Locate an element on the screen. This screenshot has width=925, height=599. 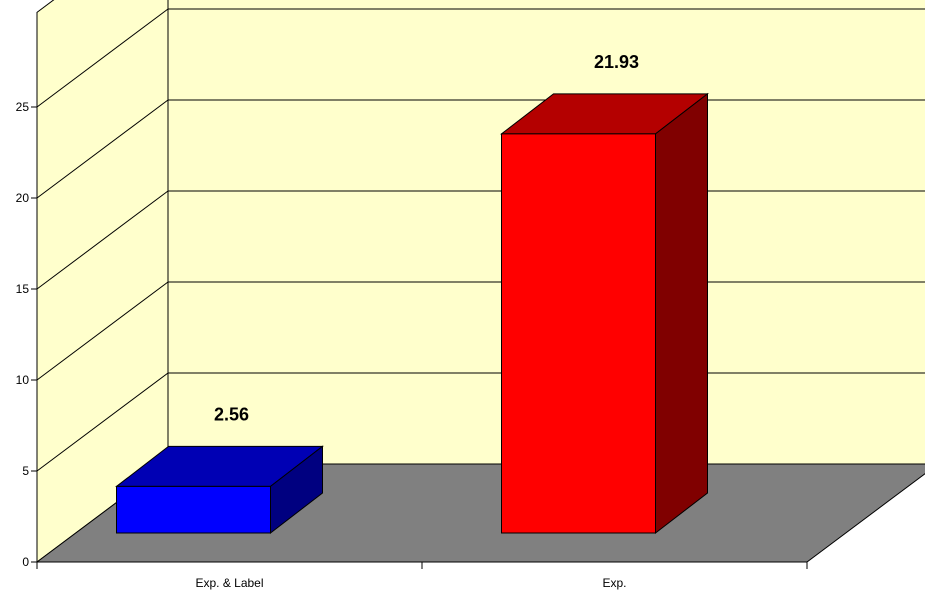
y-tick-label: 15 is located at coordinates (23, 289).